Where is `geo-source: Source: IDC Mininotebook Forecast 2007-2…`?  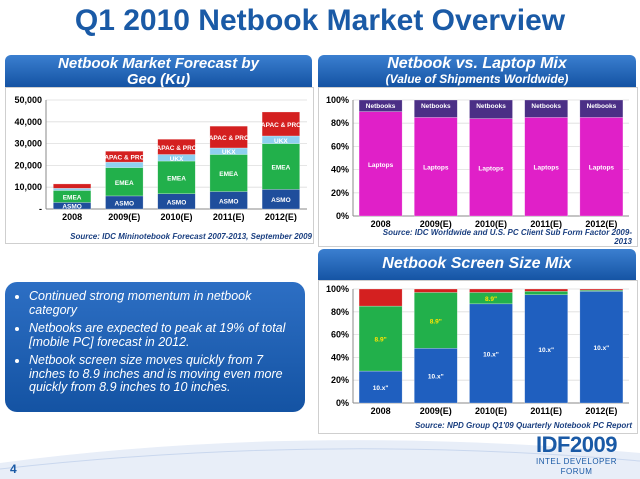
geo-source: Source: IDC Mininotebook Forecast 2007-2… is located at coordinates (191, 236).